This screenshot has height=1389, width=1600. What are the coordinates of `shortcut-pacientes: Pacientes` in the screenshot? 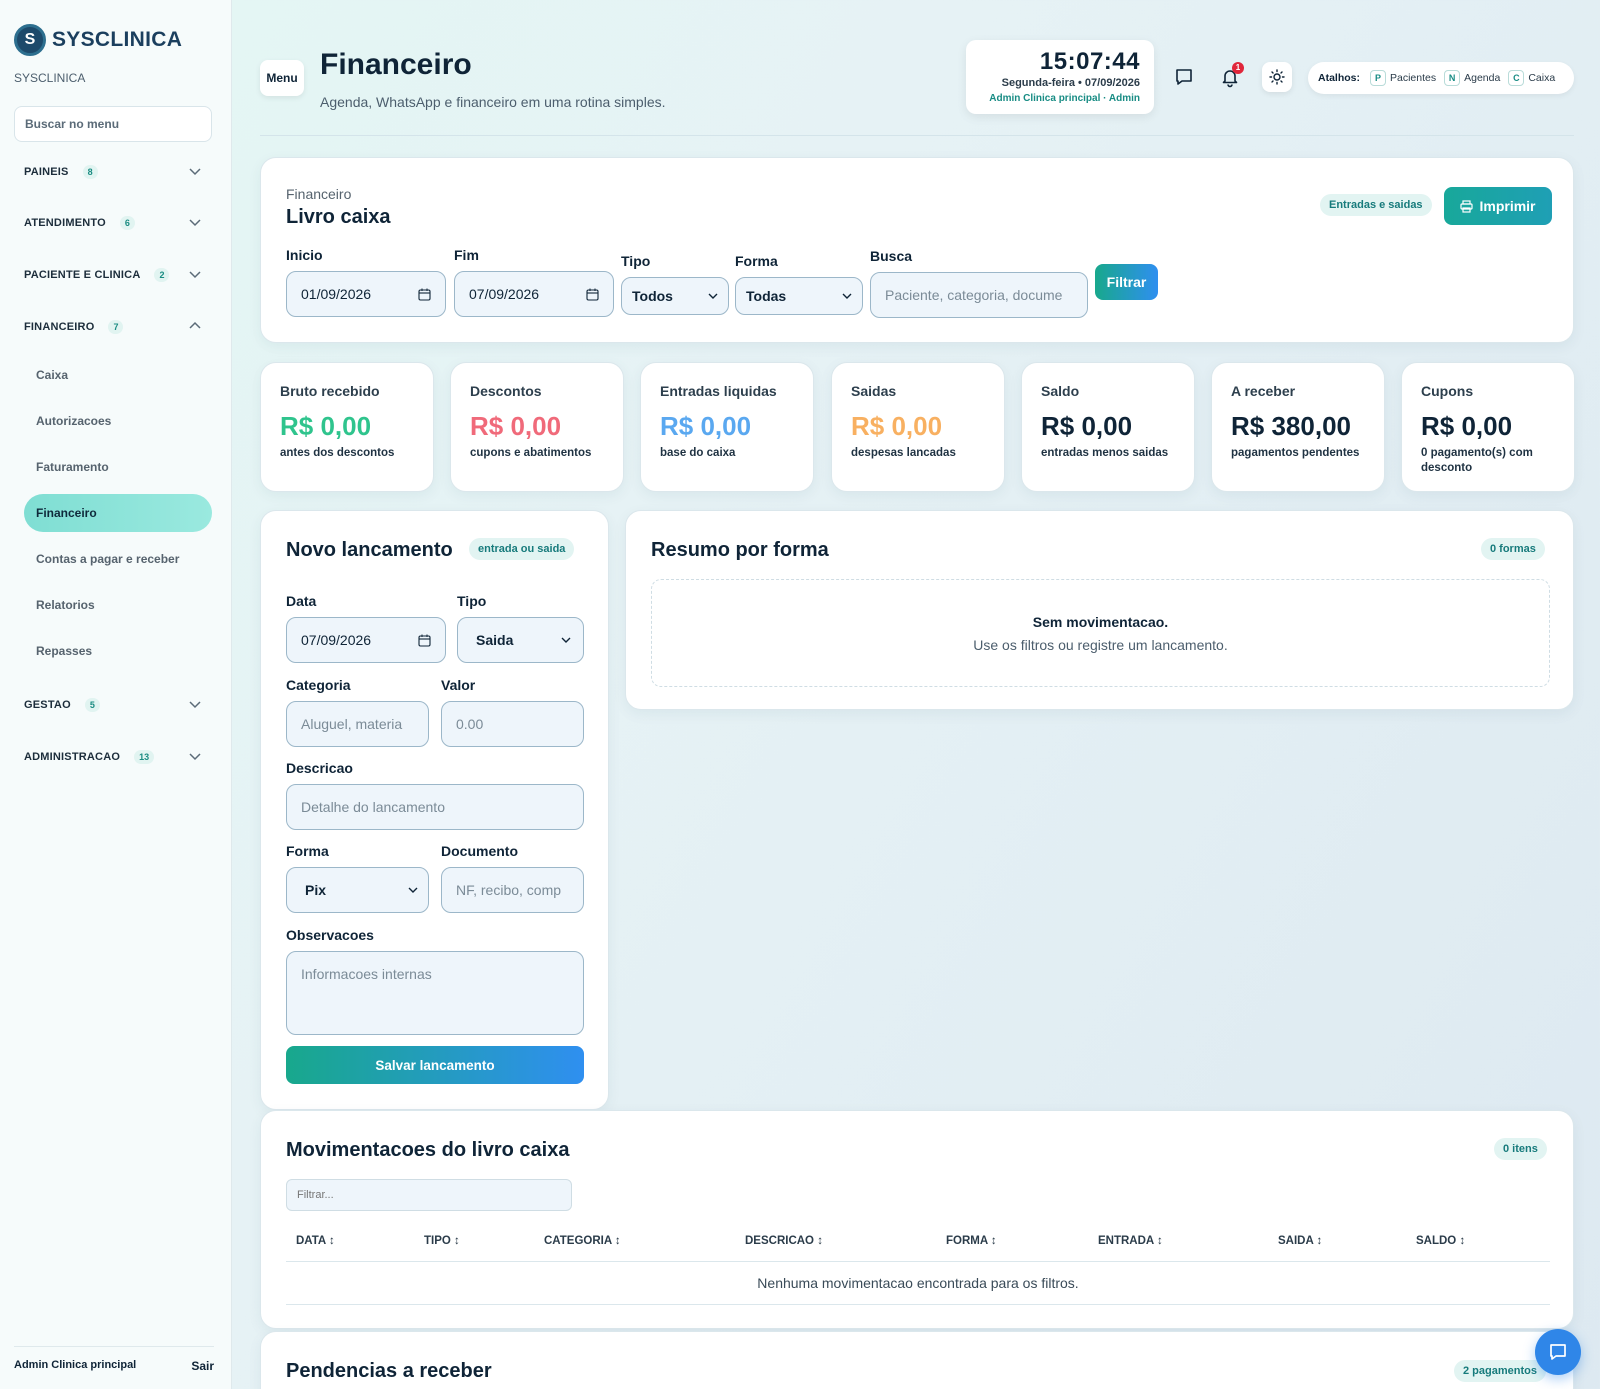 It's located at (1413, 78).